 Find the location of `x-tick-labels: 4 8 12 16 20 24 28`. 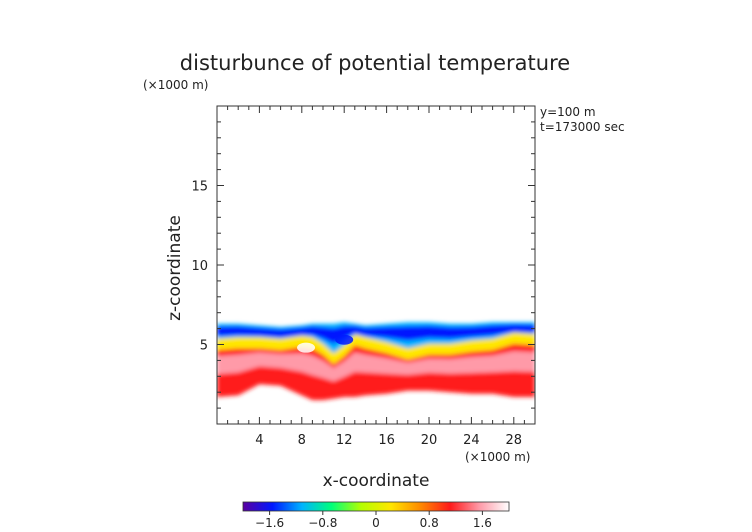

x-tick-labels: 4 8 12 16 20 24 28 is located at coordinates (388, 440).